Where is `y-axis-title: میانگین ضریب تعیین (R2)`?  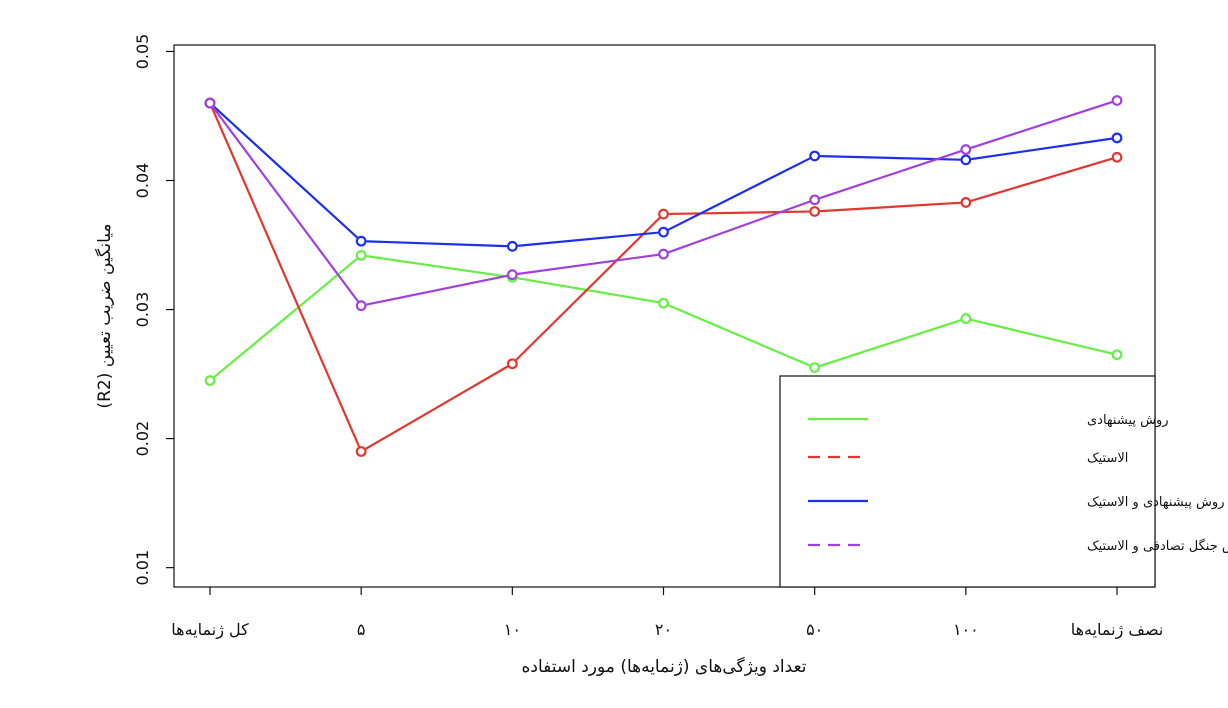 y-axis-title: میانگین ضریب تعیین (R2) is located at coordinates (104, 315).